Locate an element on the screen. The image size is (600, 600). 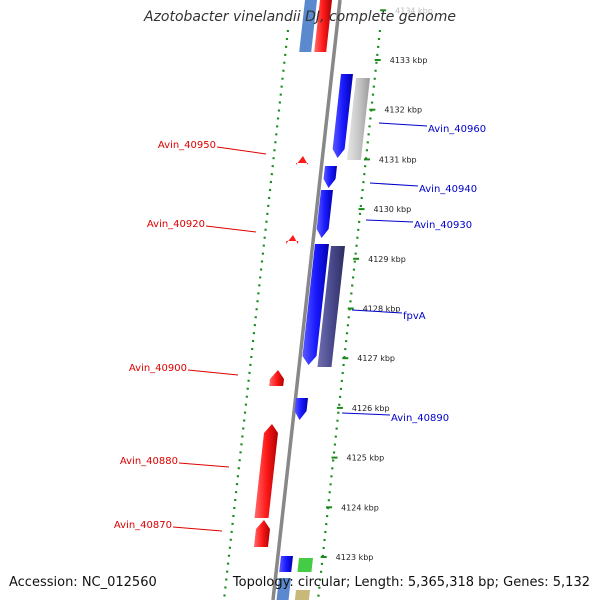
tick-4131: 4131 kbp is located at coordinates (390, 159).